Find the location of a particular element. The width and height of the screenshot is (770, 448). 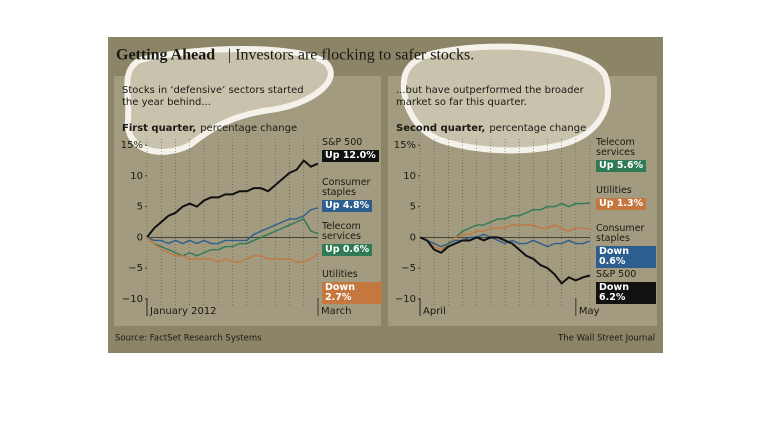

series-label: Utilities Down 2.7% is located at coordinates (352, 287).